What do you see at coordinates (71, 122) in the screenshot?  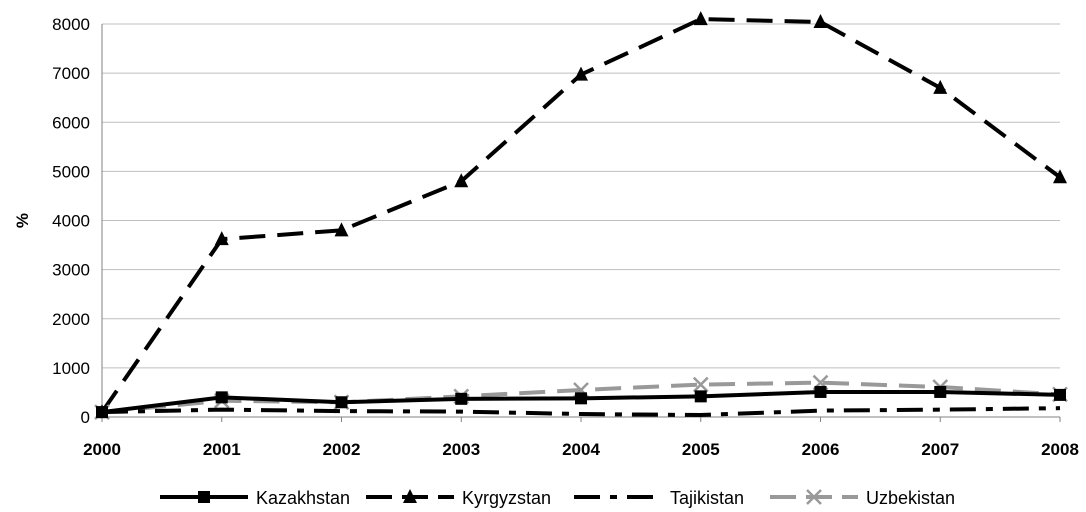 I see `y-tick-label: 6000` at bounding box center [71, 122].